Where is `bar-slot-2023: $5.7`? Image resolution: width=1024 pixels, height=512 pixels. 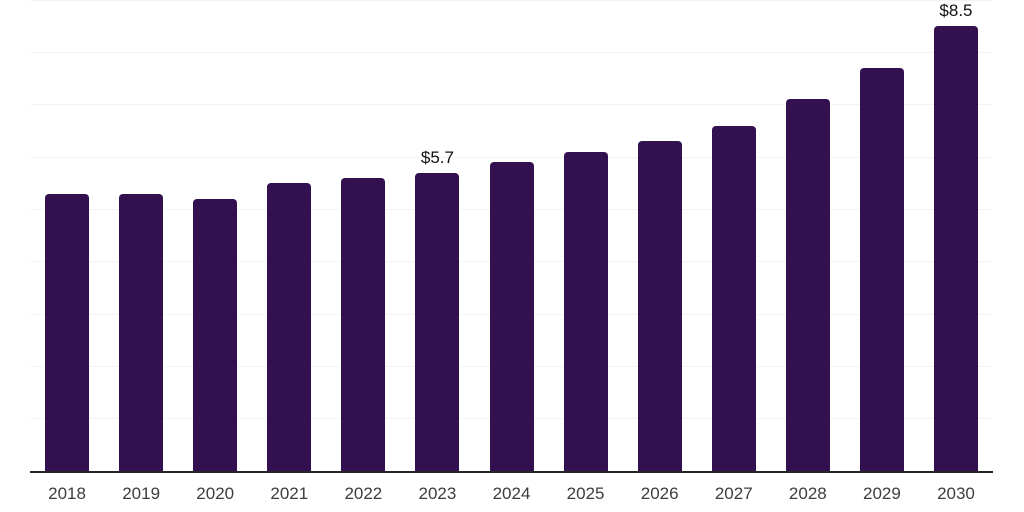 bar-slot-2023: $5.7 is located at coordinates (437, 235).